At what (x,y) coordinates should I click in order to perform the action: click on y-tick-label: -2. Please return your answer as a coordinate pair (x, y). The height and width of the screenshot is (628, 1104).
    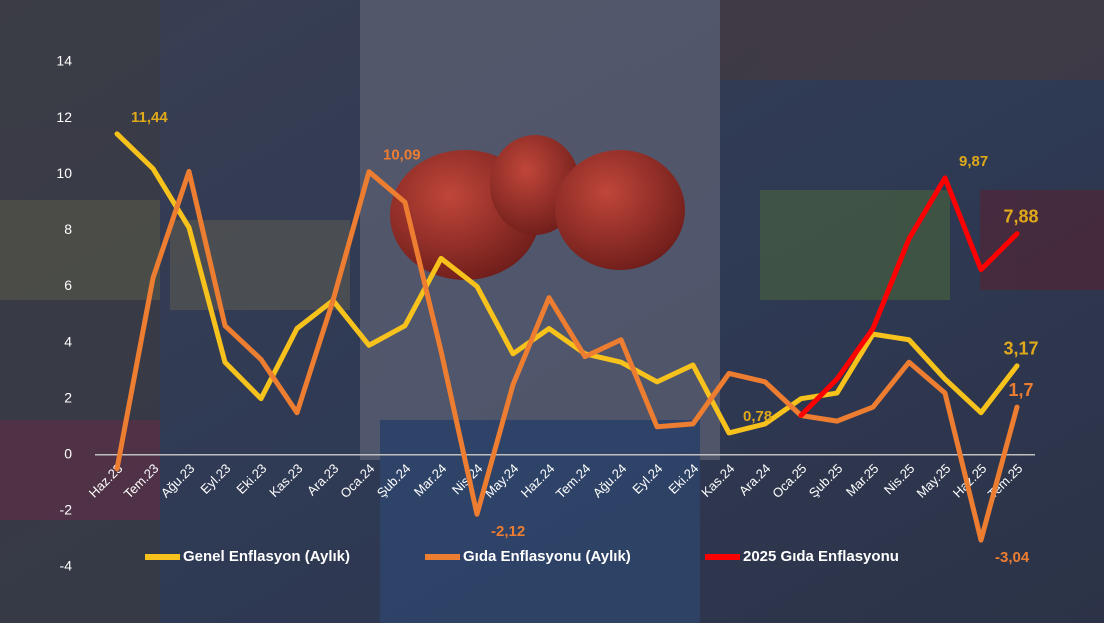
    Looking at the image, I should click on (66, 510).